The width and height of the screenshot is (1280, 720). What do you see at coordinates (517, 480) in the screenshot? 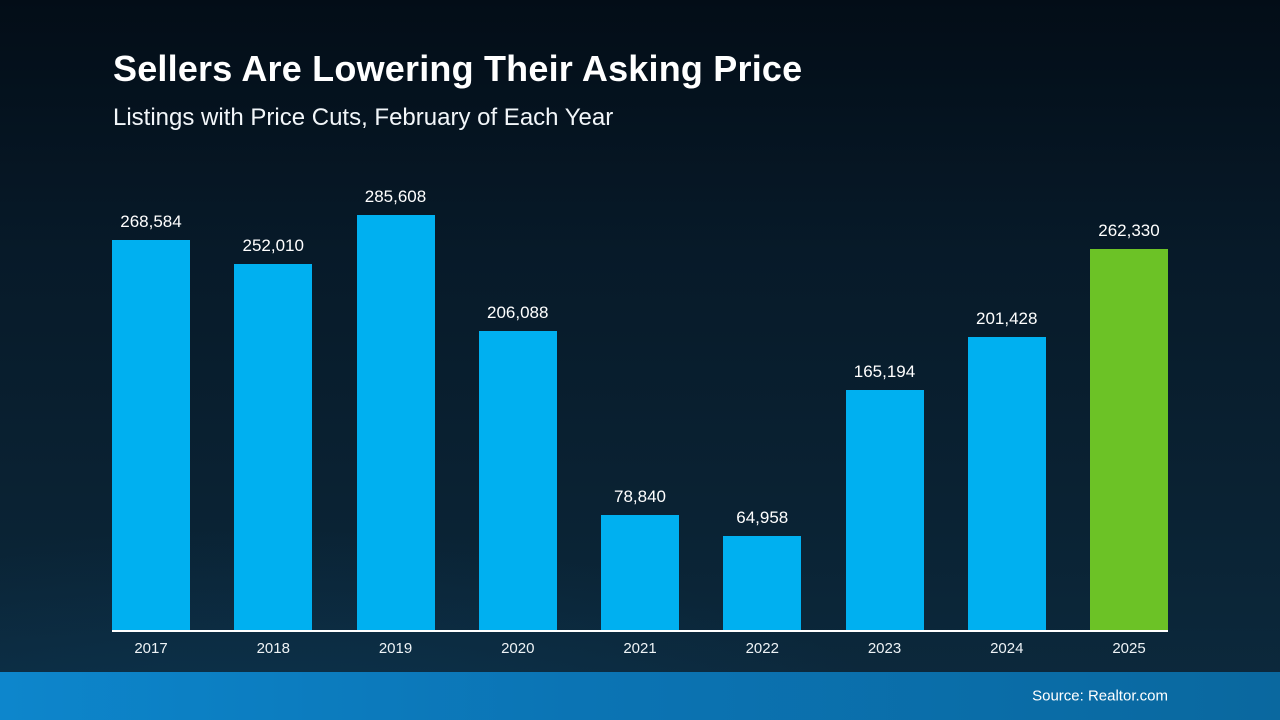
I see `bar-2020` at bounding box center [517, 480].